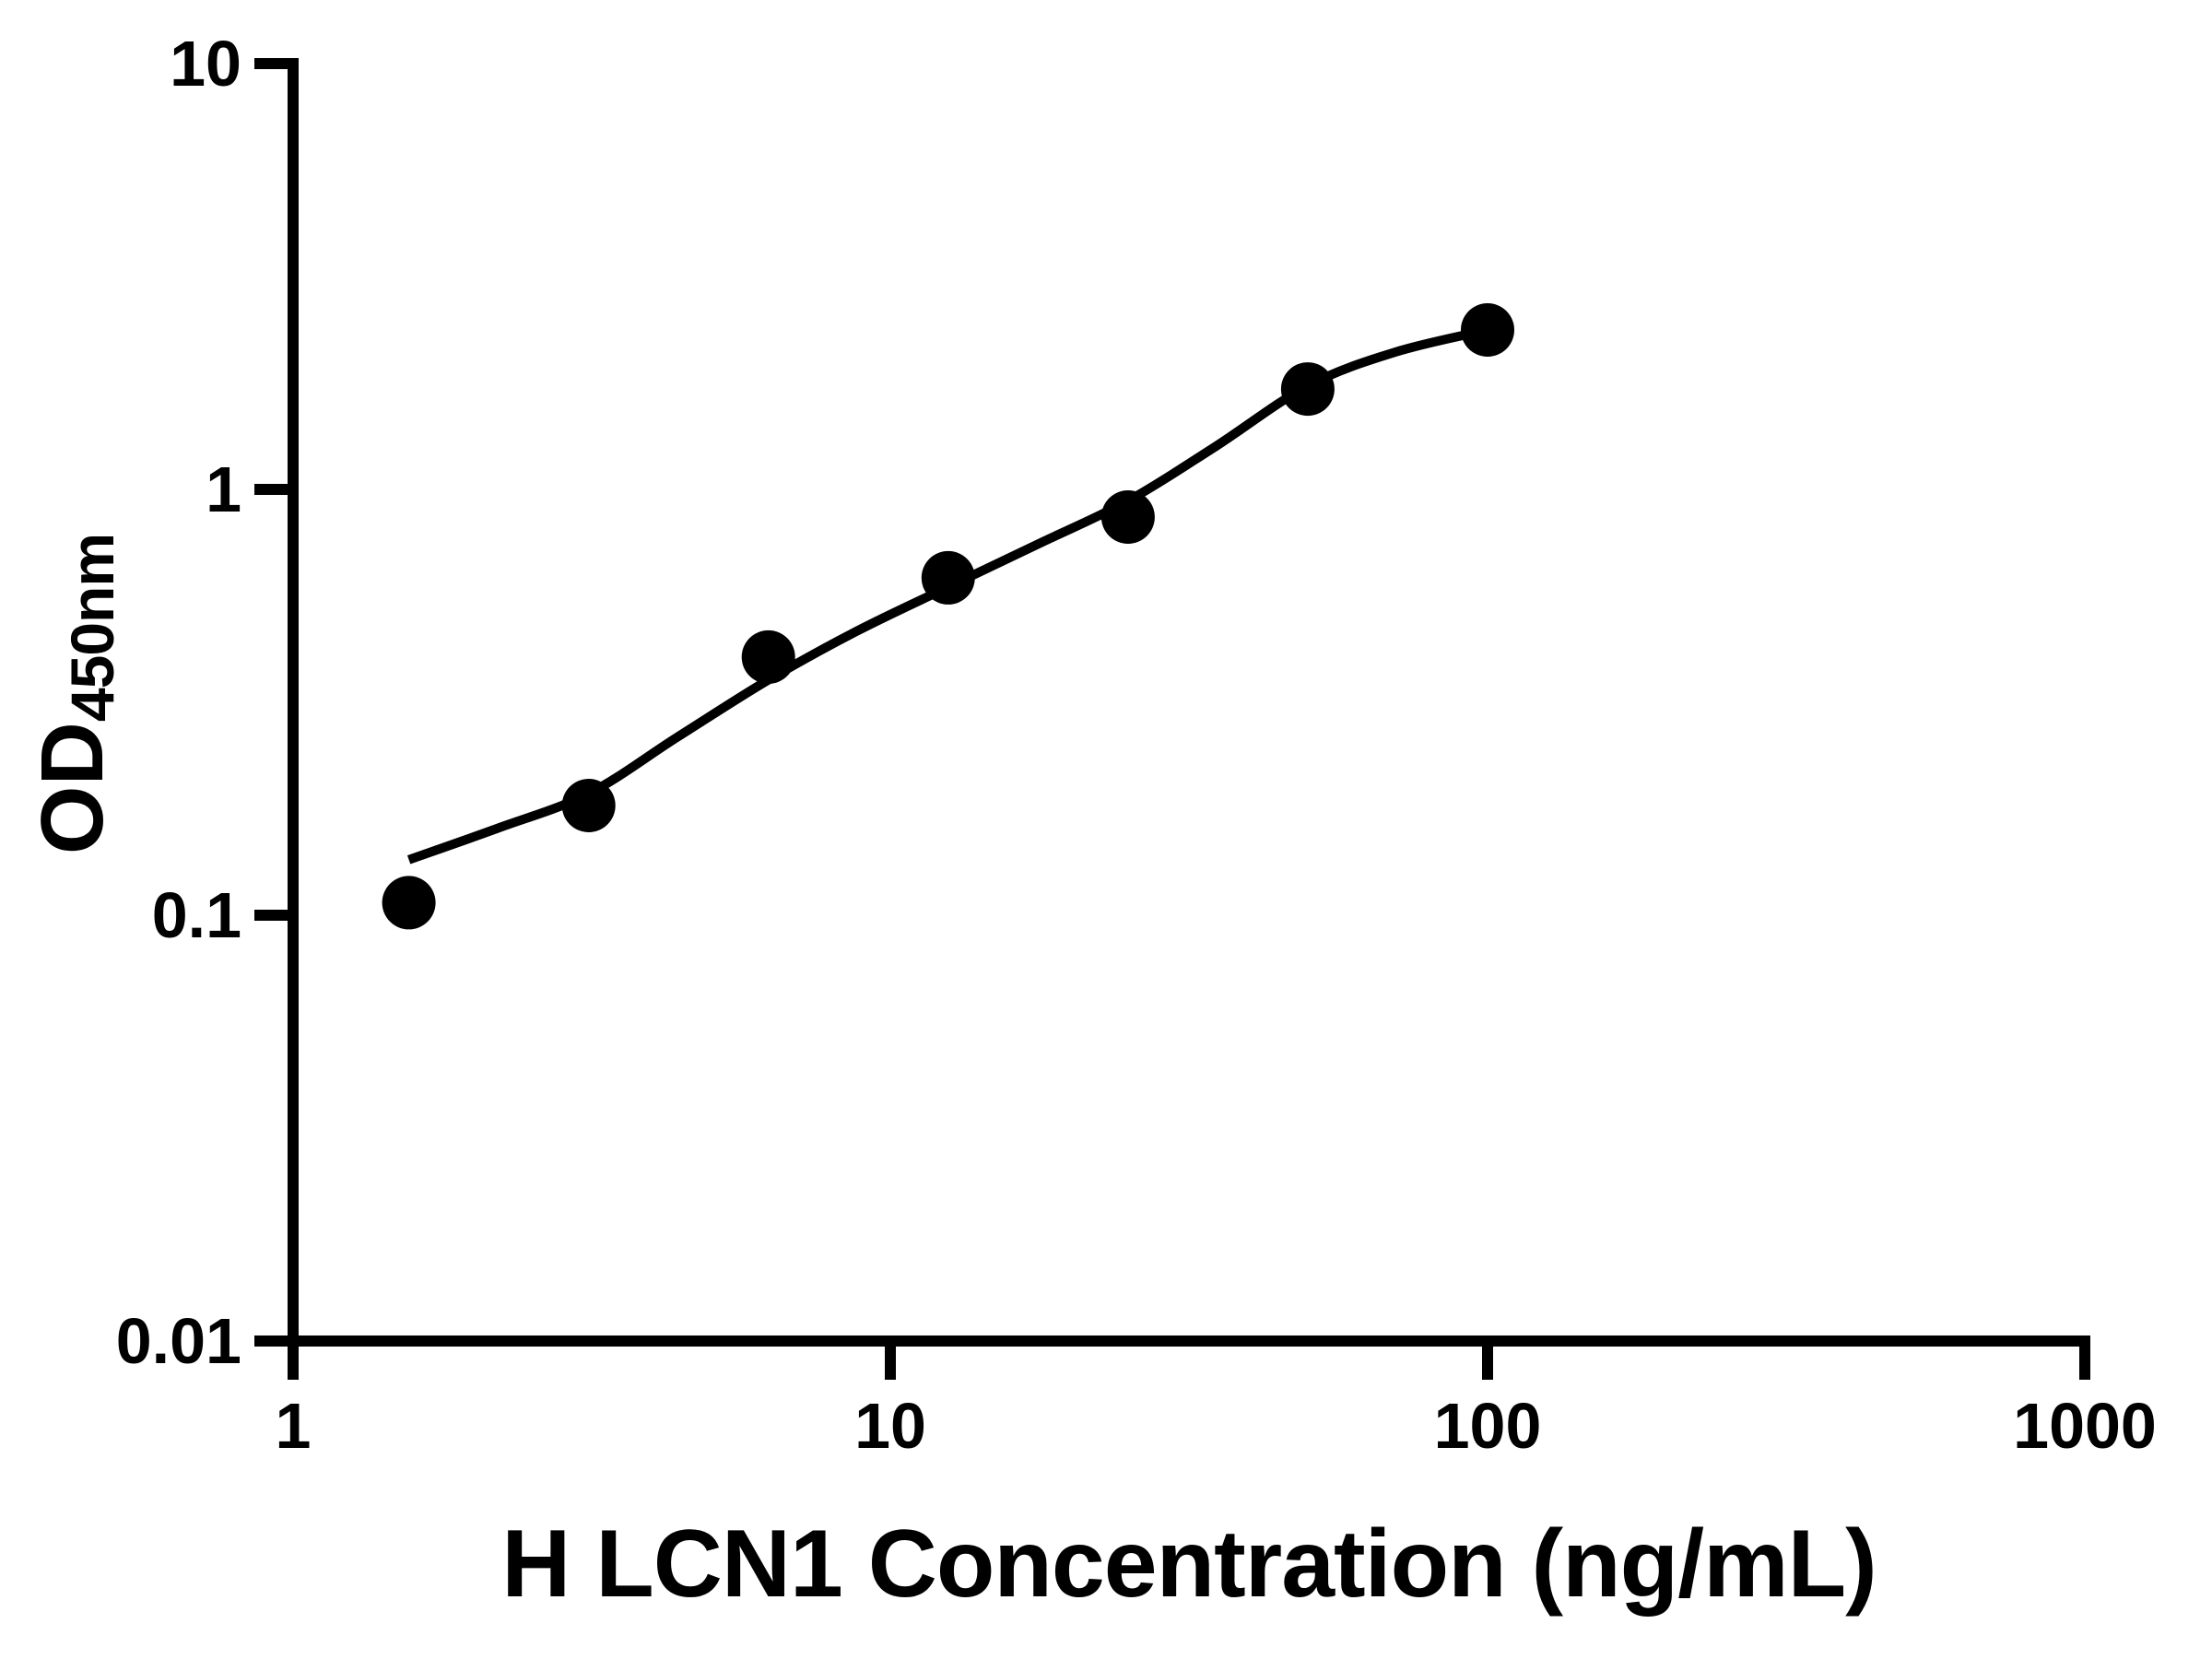 This screenshot has width=2212, height=1659. What do you see at coordinates (223, 489) in the screenshot?
I see `y-tick-label-1: 1` at bounding box center [223, 489].